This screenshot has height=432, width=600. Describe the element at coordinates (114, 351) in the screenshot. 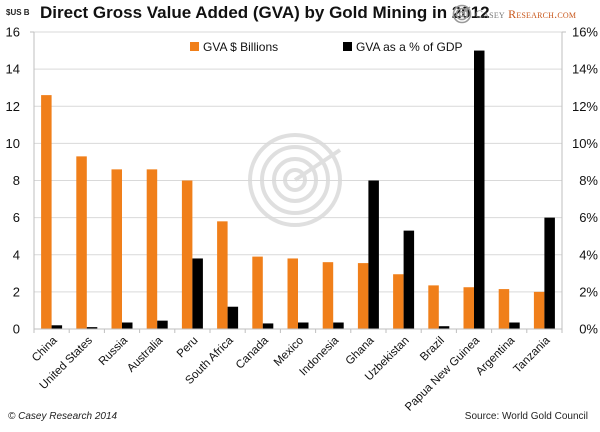

I see `x-tick-label: Russia` at that location.